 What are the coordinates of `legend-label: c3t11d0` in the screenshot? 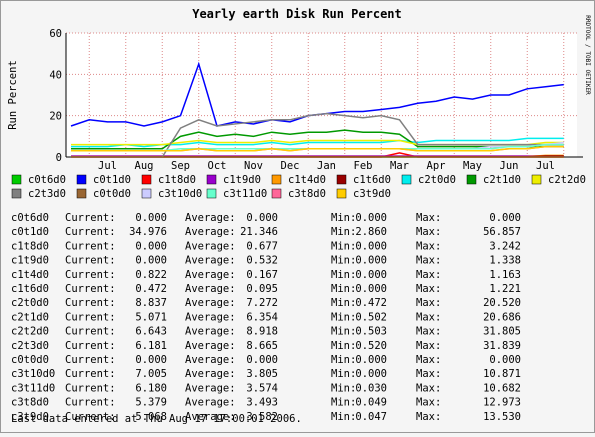 It's located at (245, 194).